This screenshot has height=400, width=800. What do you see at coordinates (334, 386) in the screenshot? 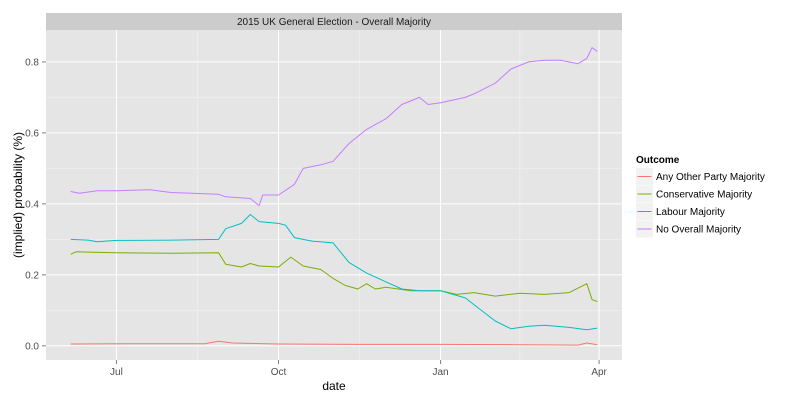
I see `x-axis-title: date` at bounding box center [334, 386].